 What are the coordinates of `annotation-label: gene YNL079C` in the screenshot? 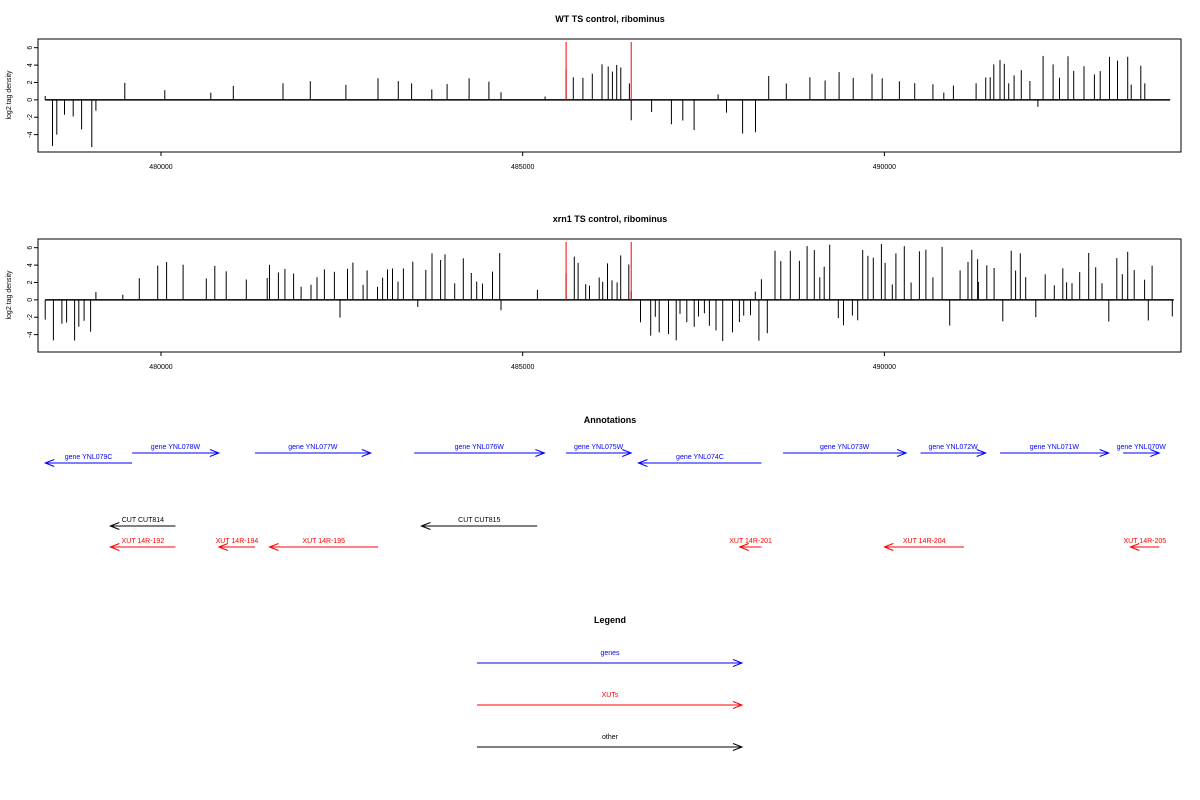 It's located at (89, 457).